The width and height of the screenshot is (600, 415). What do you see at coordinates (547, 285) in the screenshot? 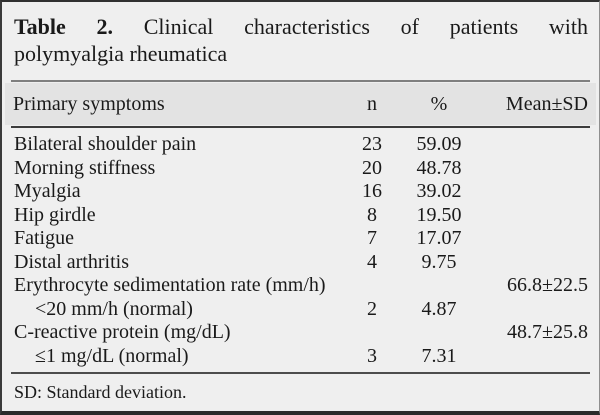
I see `mean-sd-cell: 66.8±22.5` at bounding box center [547, 285].